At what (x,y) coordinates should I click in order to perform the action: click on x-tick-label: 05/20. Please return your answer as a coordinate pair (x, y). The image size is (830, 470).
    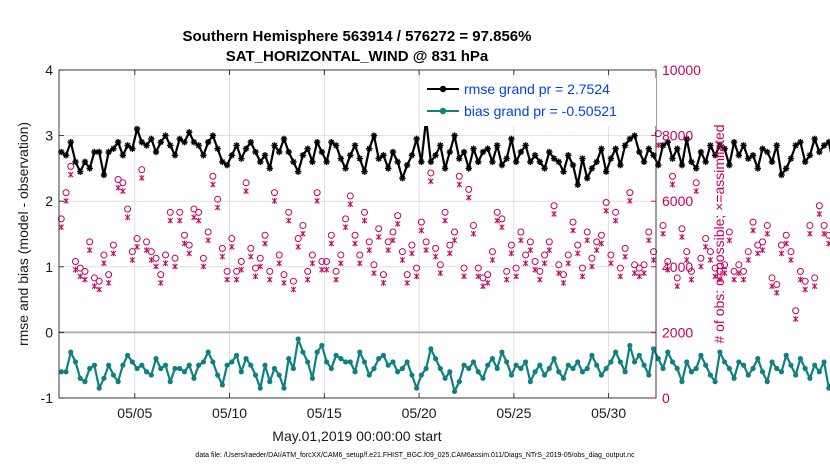
    Looking at the image, I should click on (419, 413).